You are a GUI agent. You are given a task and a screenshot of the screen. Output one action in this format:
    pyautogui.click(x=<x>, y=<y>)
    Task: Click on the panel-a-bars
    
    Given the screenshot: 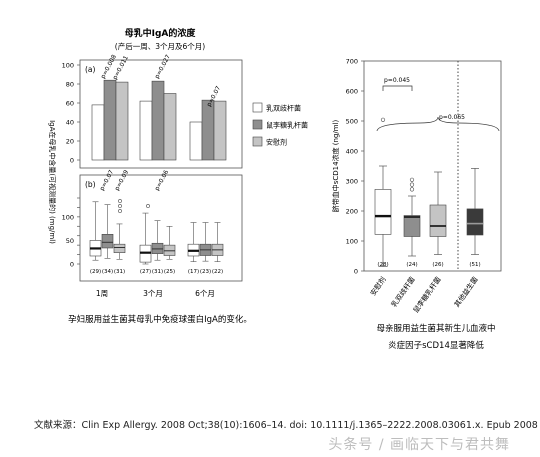 What is the action you would take?
    pyautogui.click(x=159, y=120)
    